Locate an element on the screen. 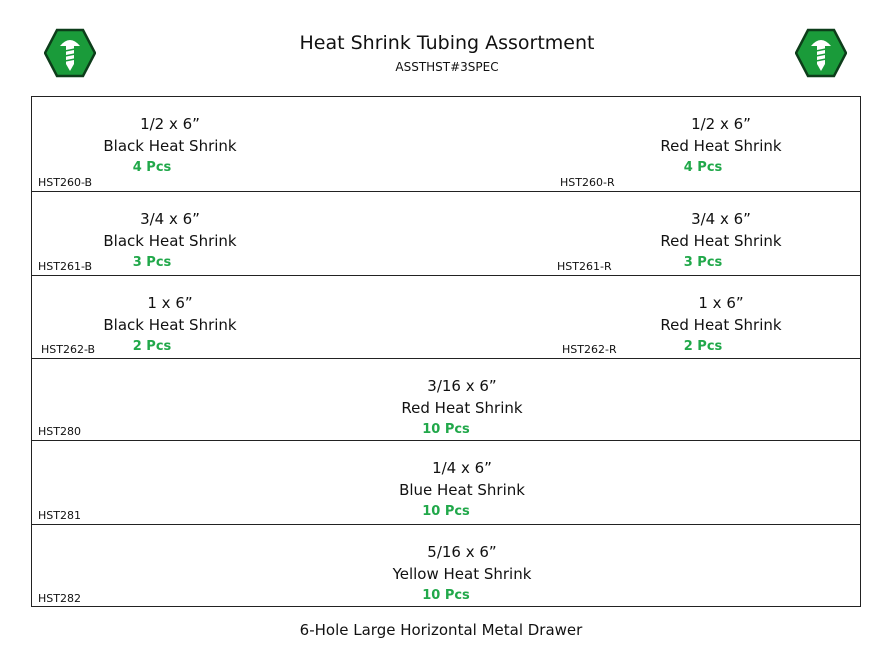 The image size is (882, 647). page-title: Heat Shrink Tubing Assortment is located at coordinates (447, 43).